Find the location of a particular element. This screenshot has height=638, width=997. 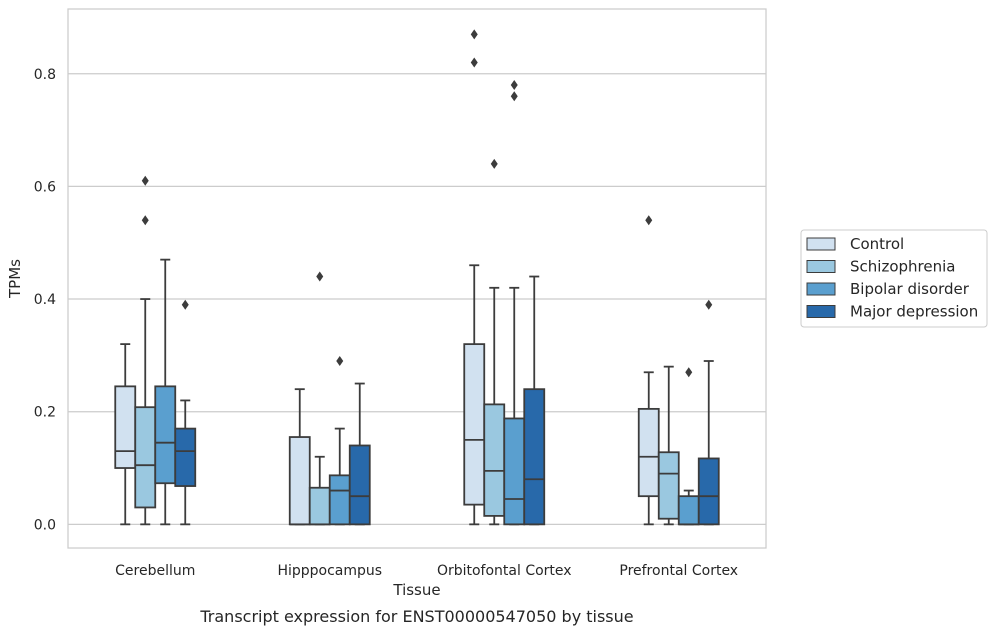

legend-frame is located at coordinates (894, 278).